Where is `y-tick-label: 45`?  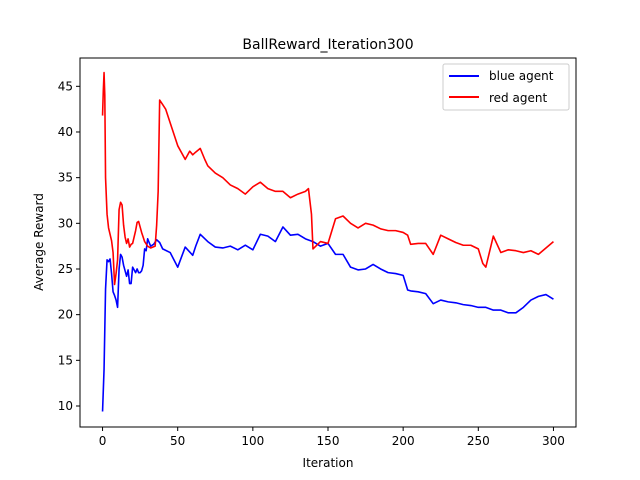
y-tick-label: 45 is located at coordinates (65, 86).